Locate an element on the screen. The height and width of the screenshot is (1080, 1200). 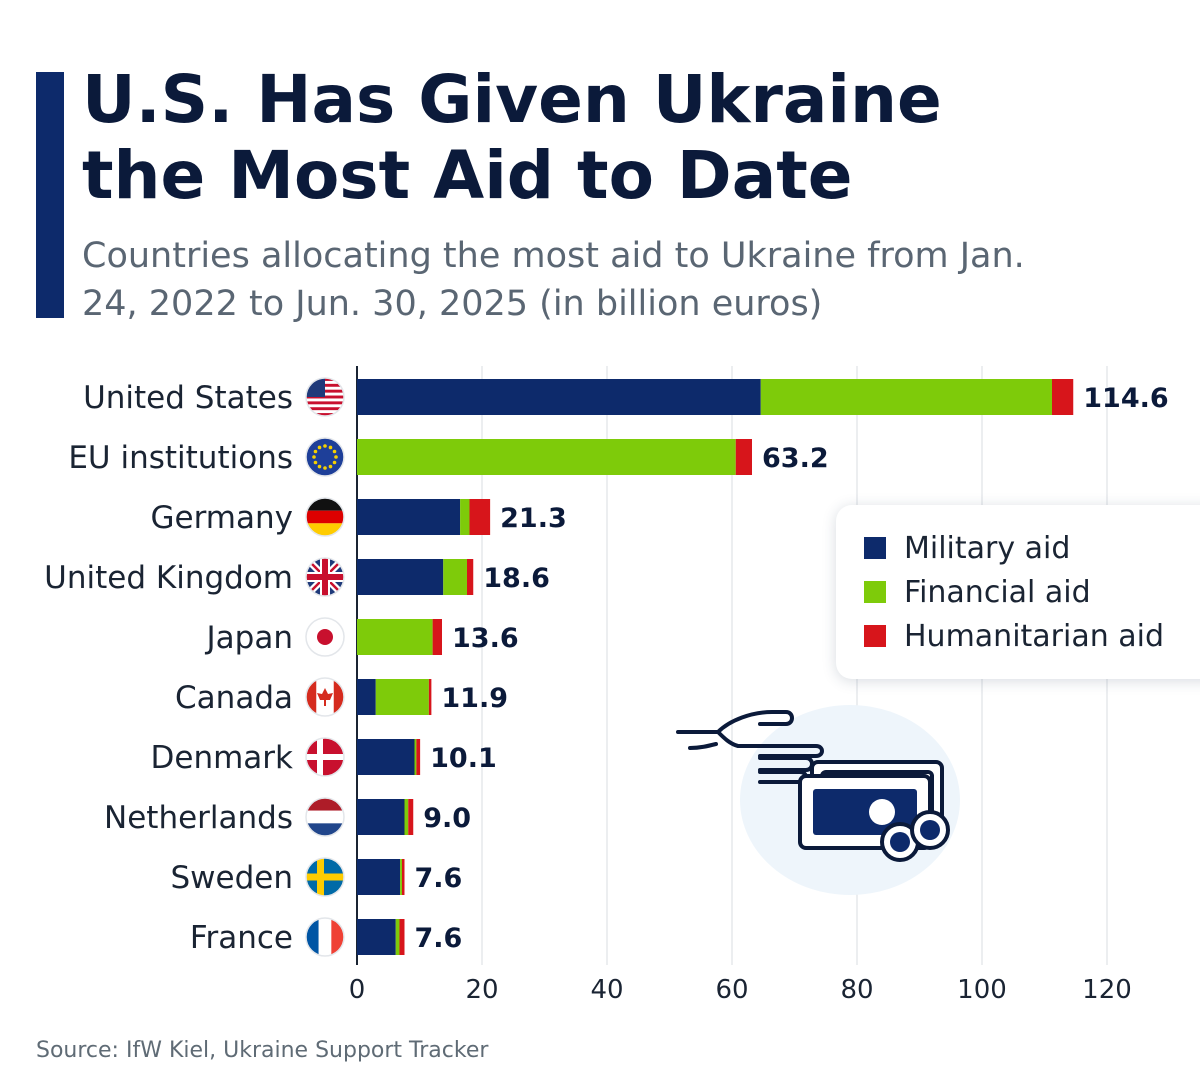
x-tick-label: 120 is located at coordinates (1107, 990).